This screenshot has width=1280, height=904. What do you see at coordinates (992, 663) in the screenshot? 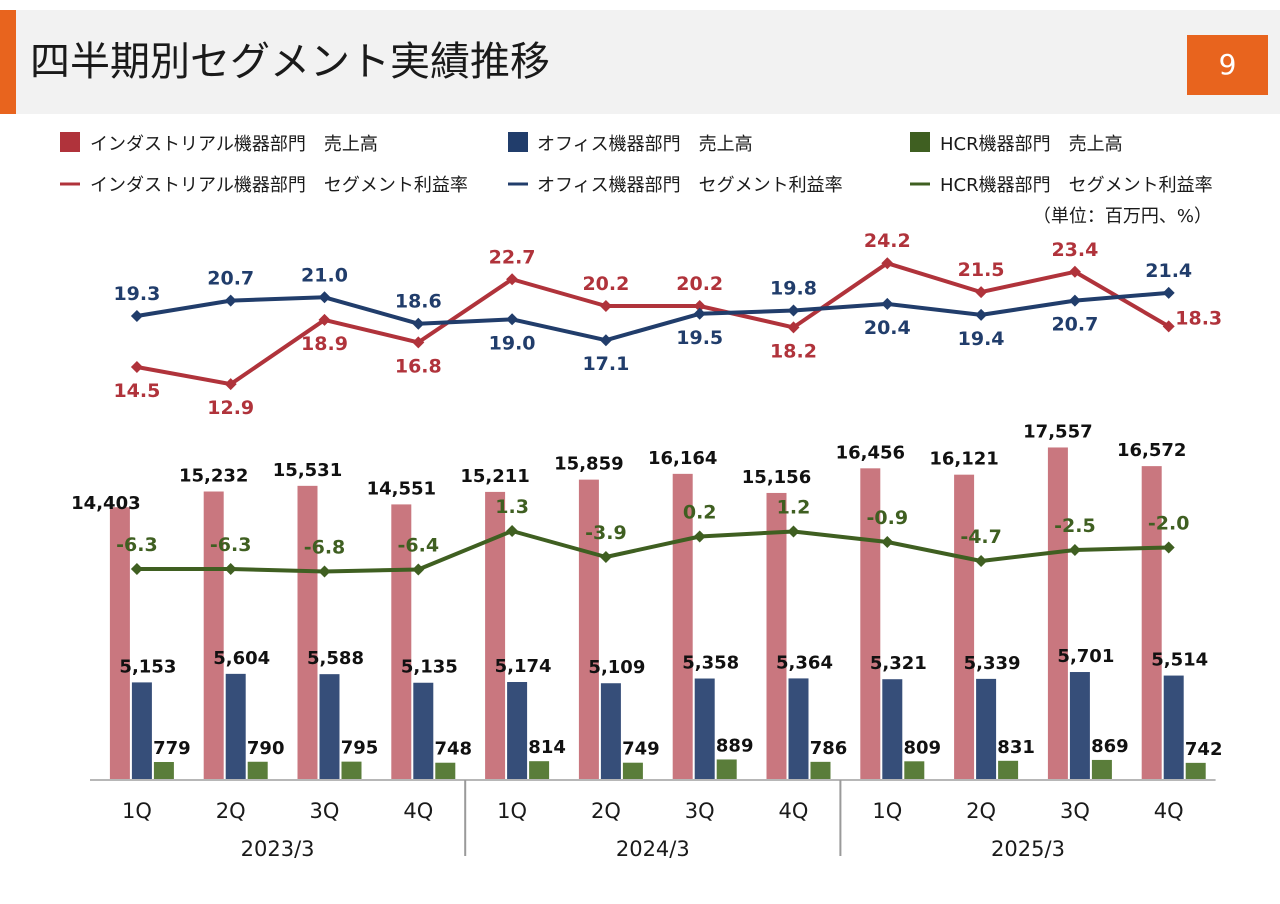
I see `office-sales-label: 5,339` at bounding box center [992, 663].